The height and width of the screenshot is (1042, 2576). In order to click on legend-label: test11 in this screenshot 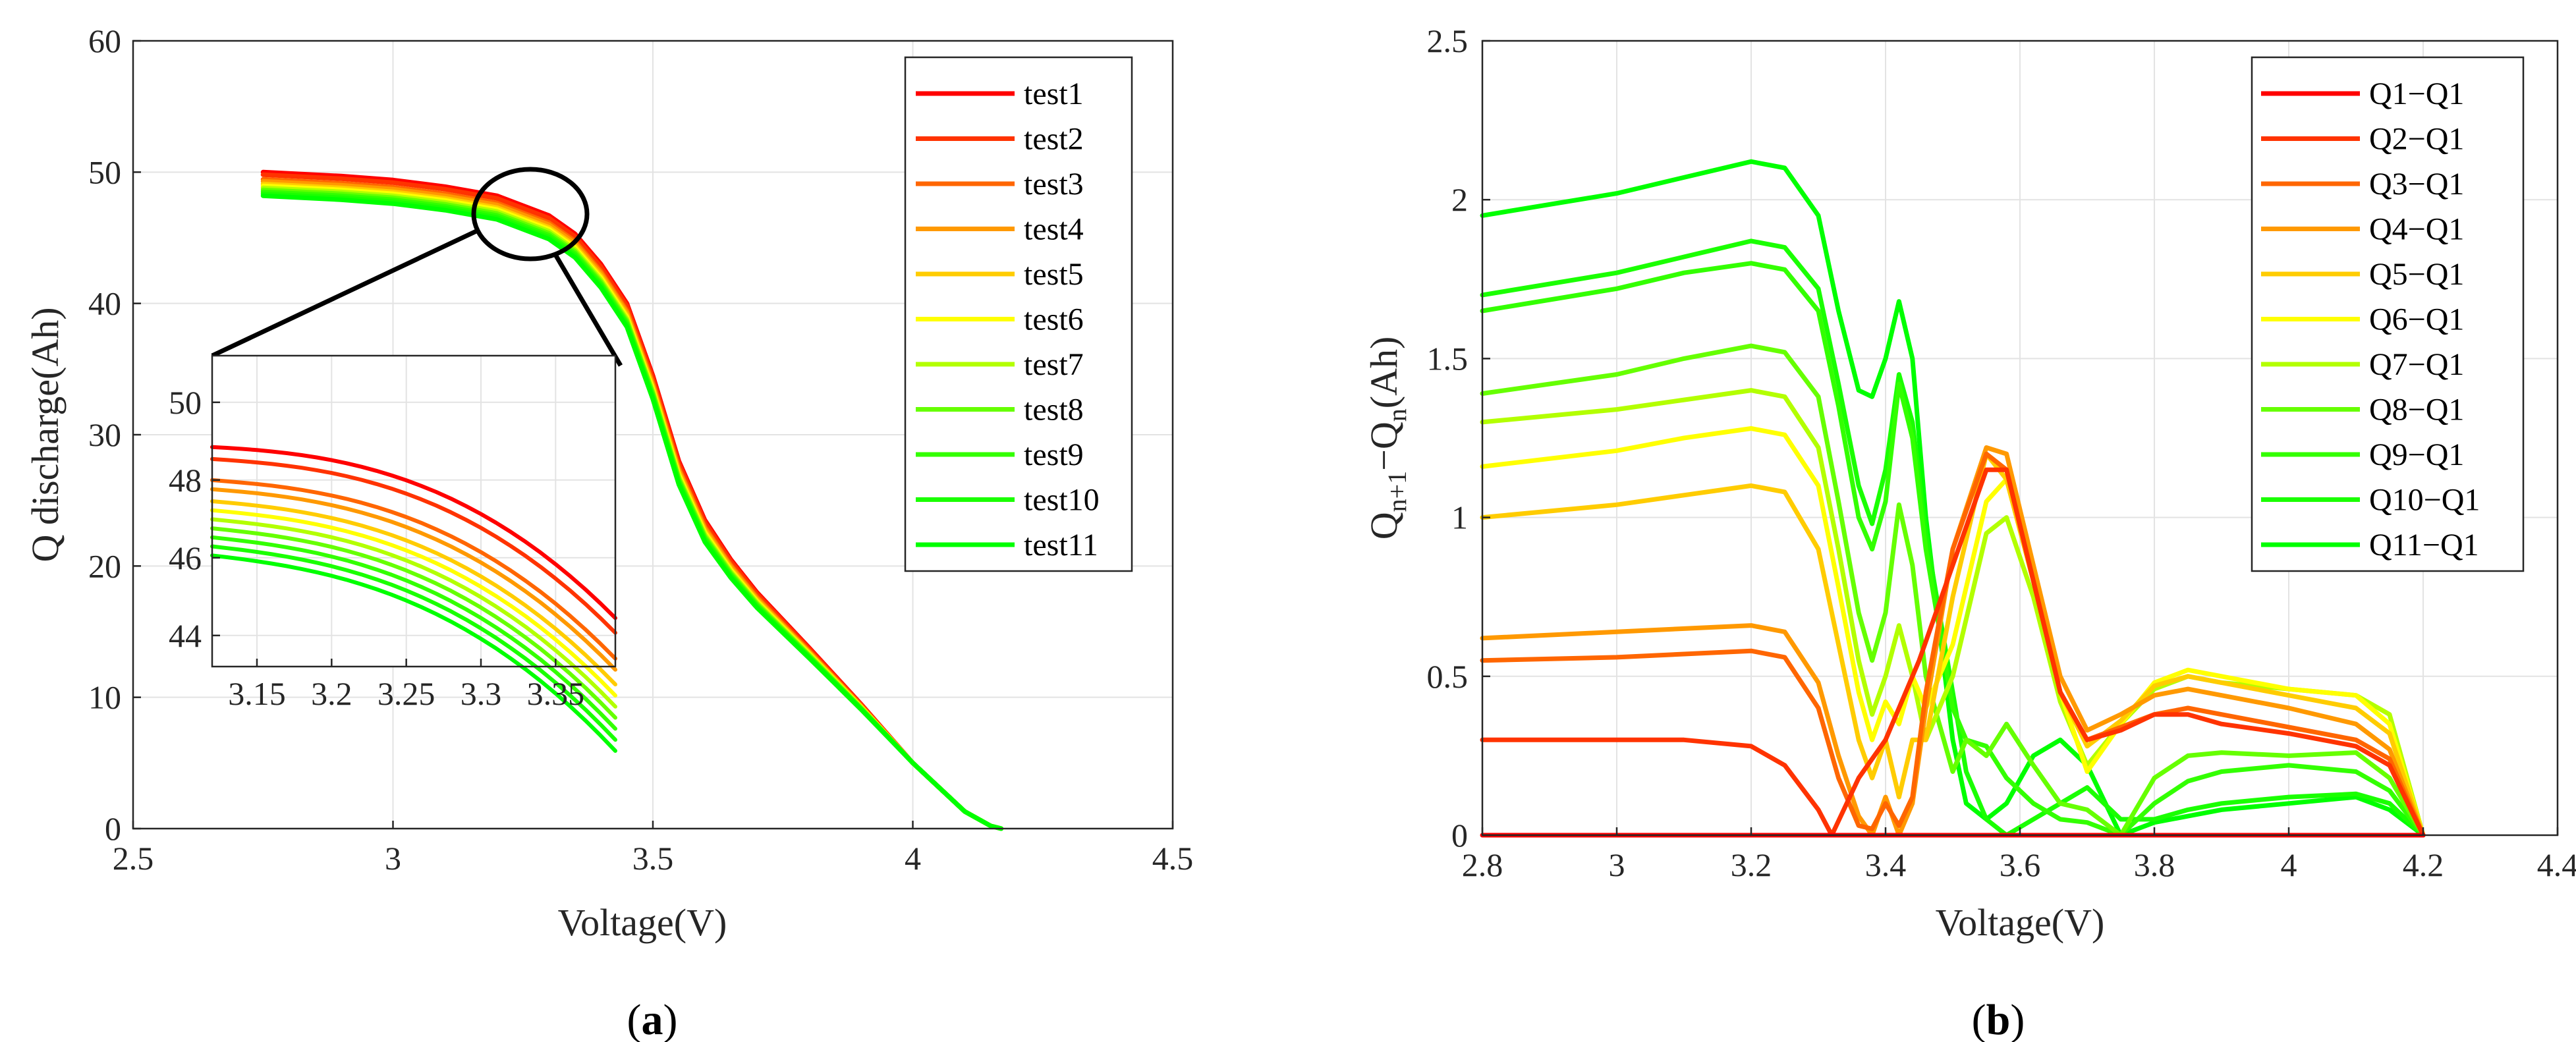, I will do `click(1061, 545)`.